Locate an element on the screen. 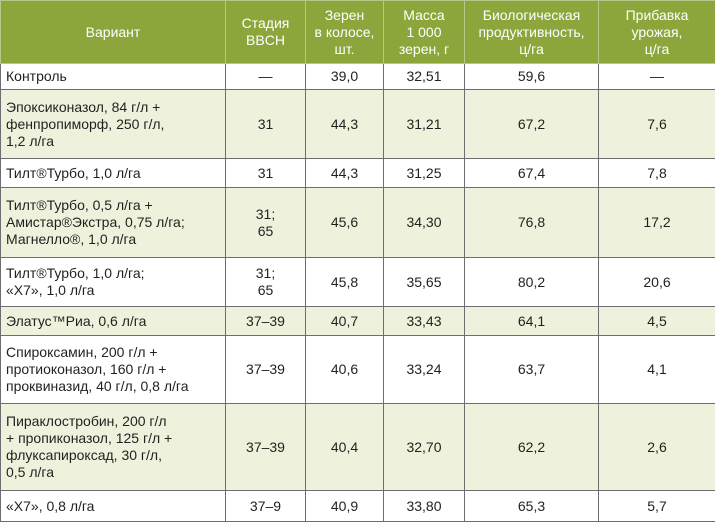 The height and width of the screenshot is (522, 715). variant-cell: Тилт®Турбо, 1,0 л/га is located at coordinates (113, 173).